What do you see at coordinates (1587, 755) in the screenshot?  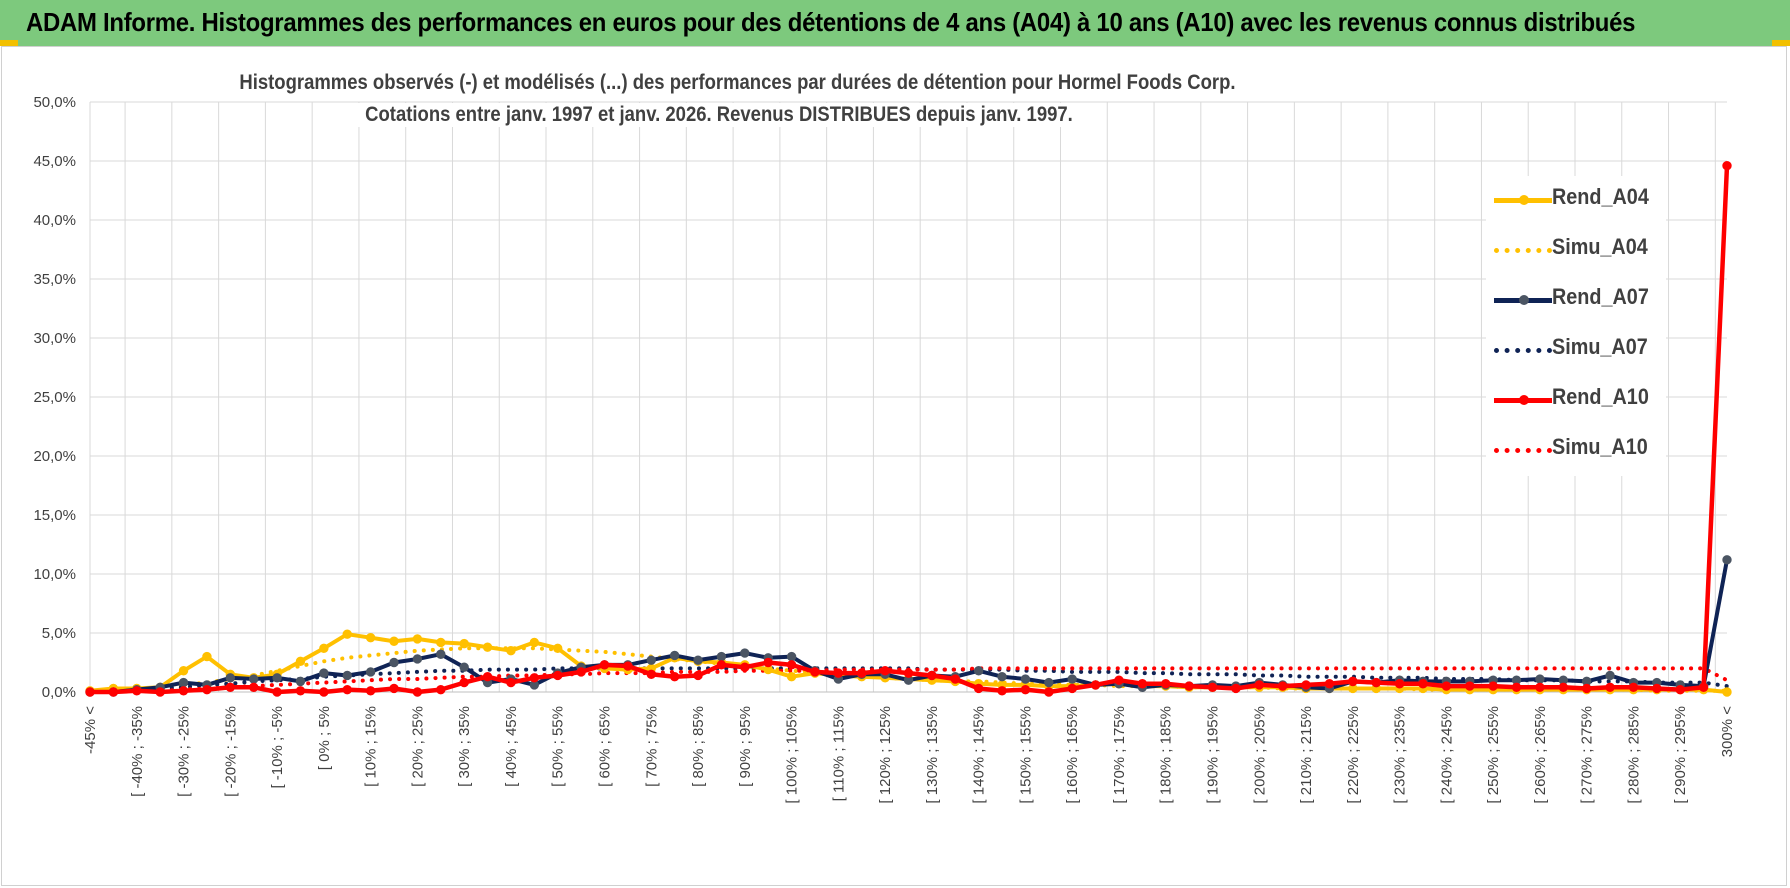 I see `x-tick-label: [ 270% ; 275%` at bounding box center [1587, 755].